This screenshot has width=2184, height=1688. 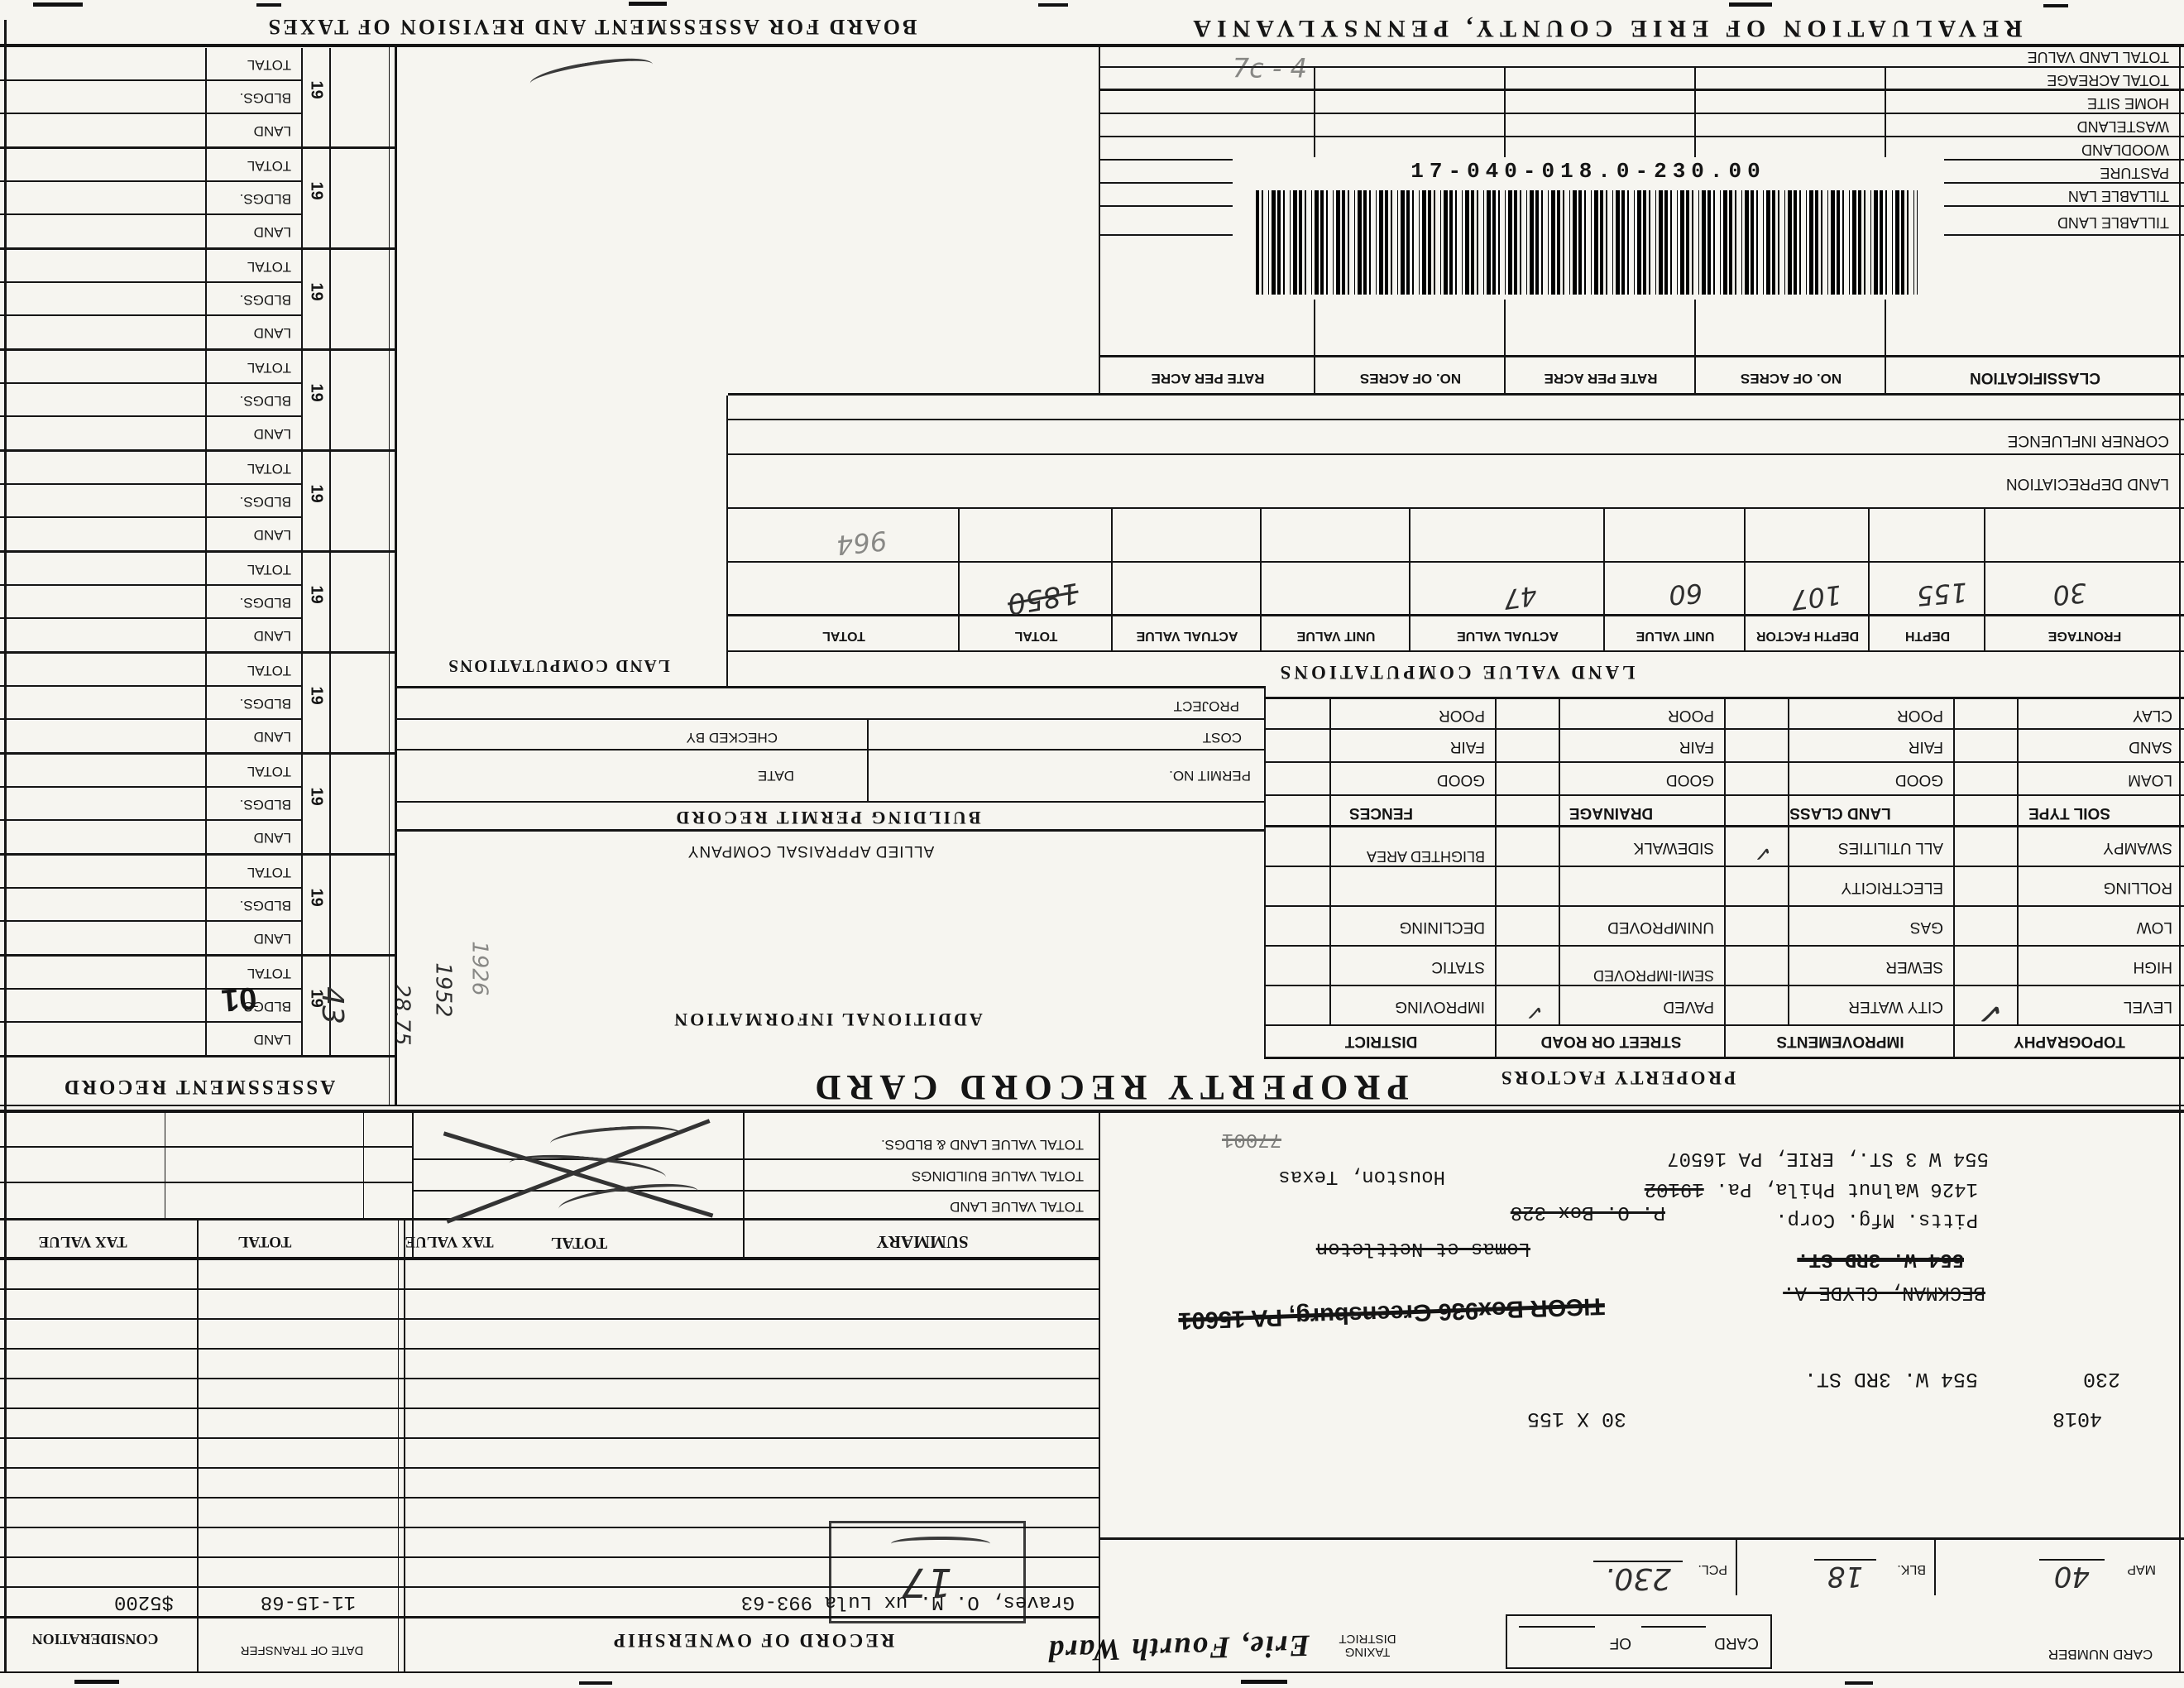 I want to click on factors-header-improvements: IMPROVEMENTS, so click(x=1840, y=1041).